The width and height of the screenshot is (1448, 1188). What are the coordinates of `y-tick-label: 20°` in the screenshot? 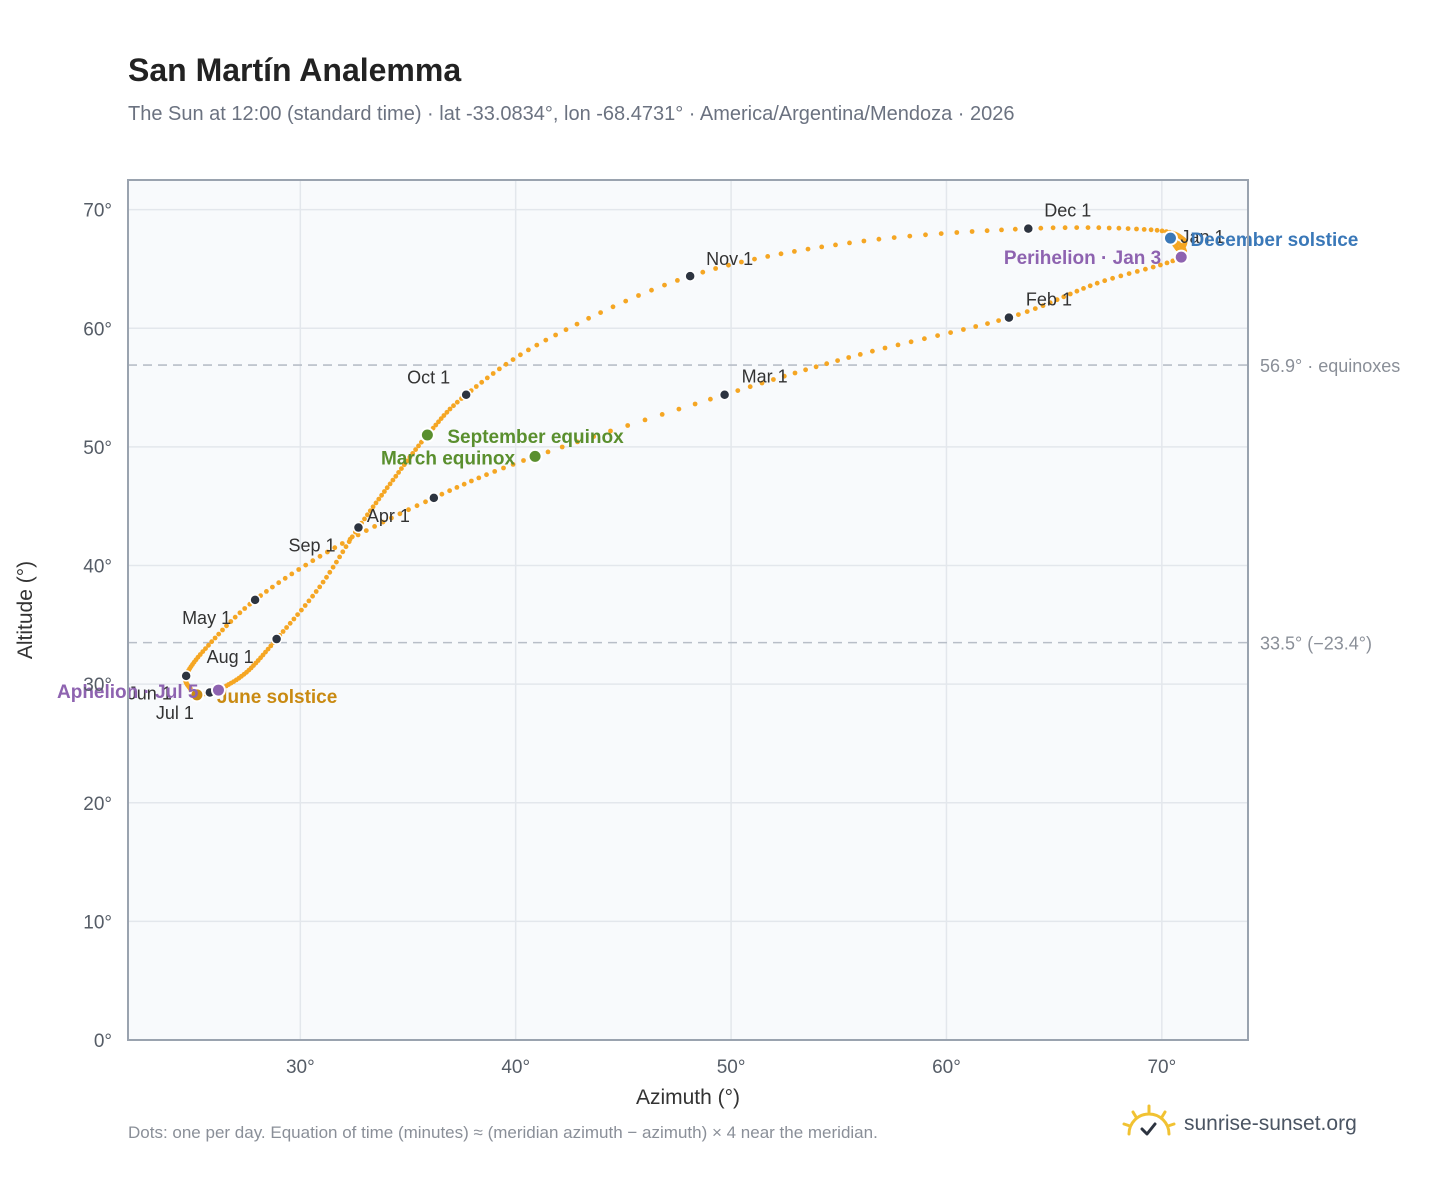 It's located at (97, 804).